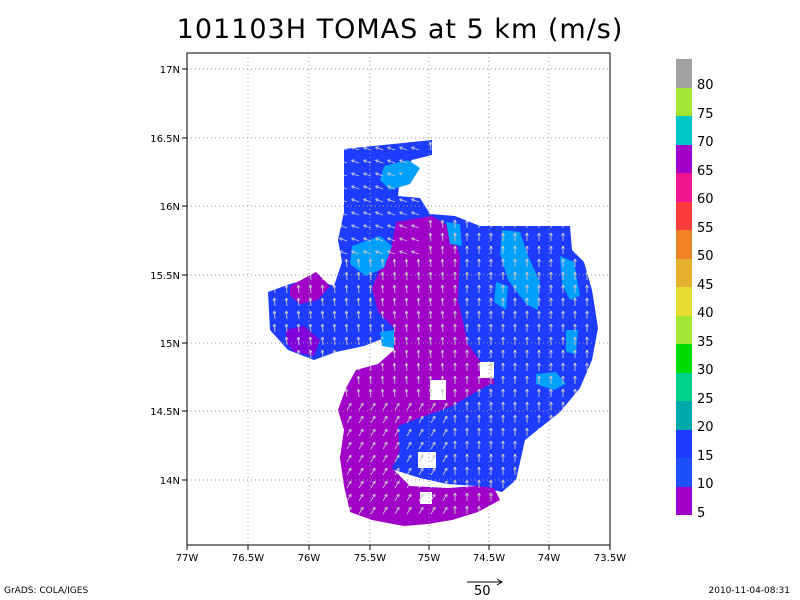 Image resolution: width=800 pixels, height=600 pixels. I want to click on latitude-axis: 17N 16.5N 16N 15.5N 15N 14.5N 14N, so click(168, 276).